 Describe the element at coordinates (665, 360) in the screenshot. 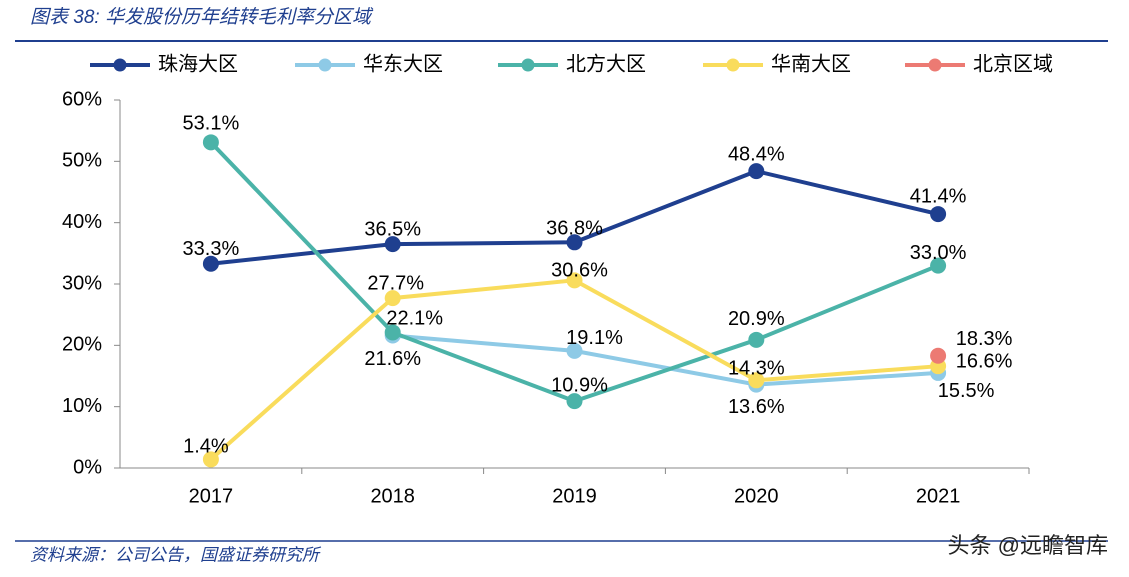

I see `series-line` at that location.